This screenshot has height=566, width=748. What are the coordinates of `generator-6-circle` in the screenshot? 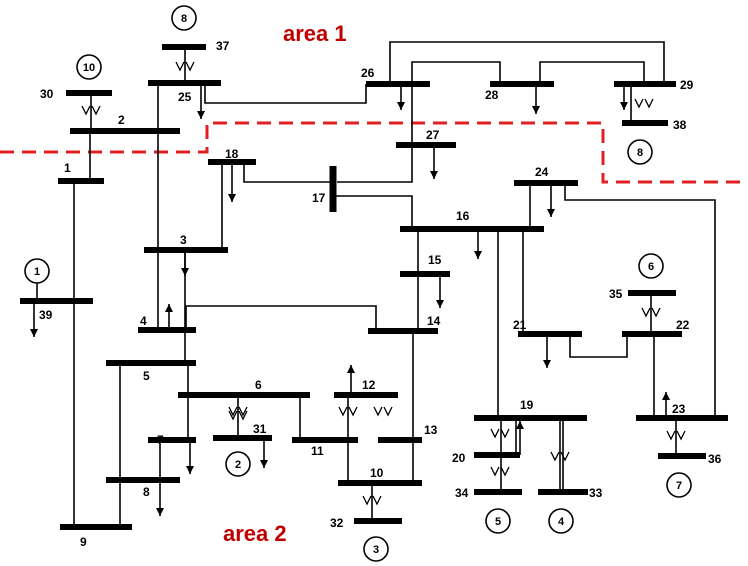 It's located at (651, 266).